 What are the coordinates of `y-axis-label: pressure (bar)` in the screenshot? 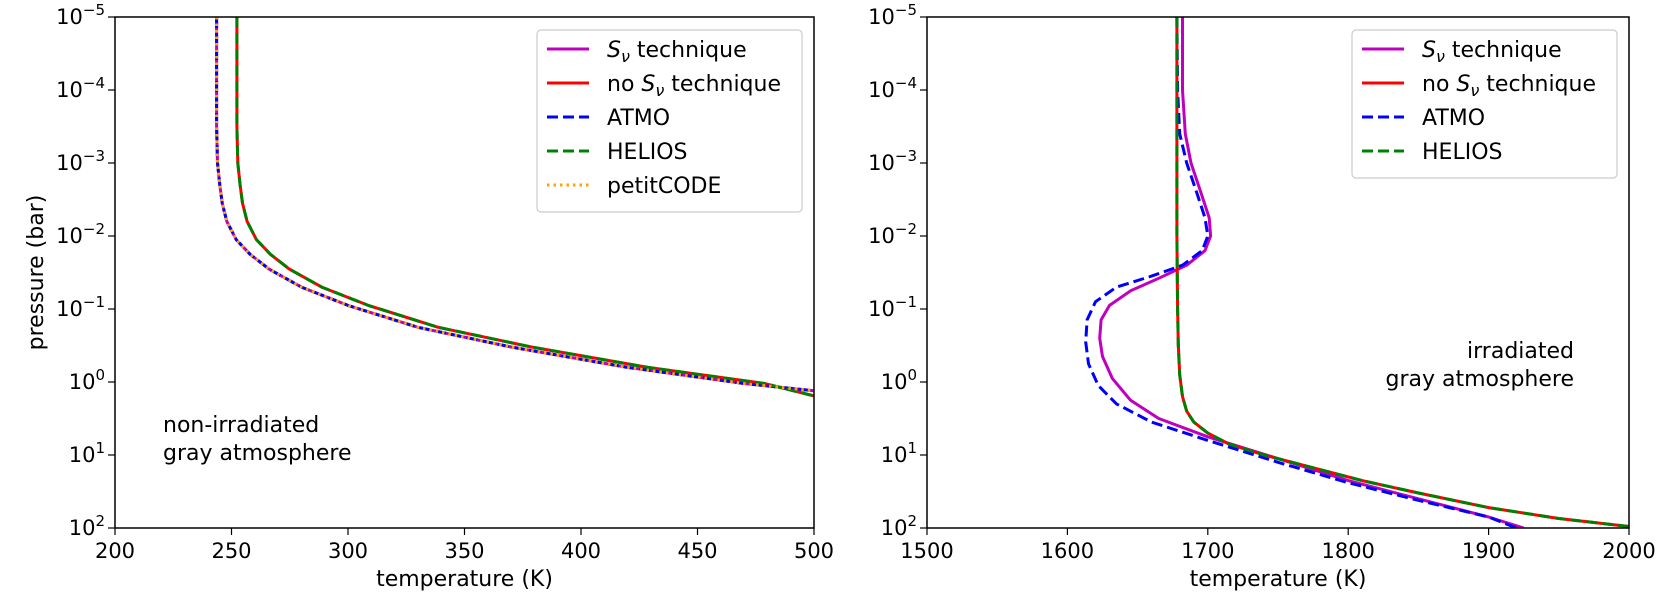 It's located at (36, 273).